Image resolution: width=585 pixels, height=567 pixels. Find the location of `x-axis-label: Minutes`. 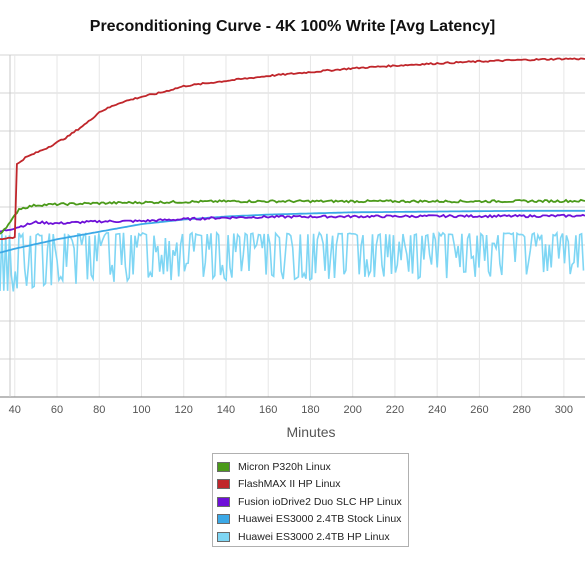

x-axis-label: Minutes is located at coordinates (311, 432).